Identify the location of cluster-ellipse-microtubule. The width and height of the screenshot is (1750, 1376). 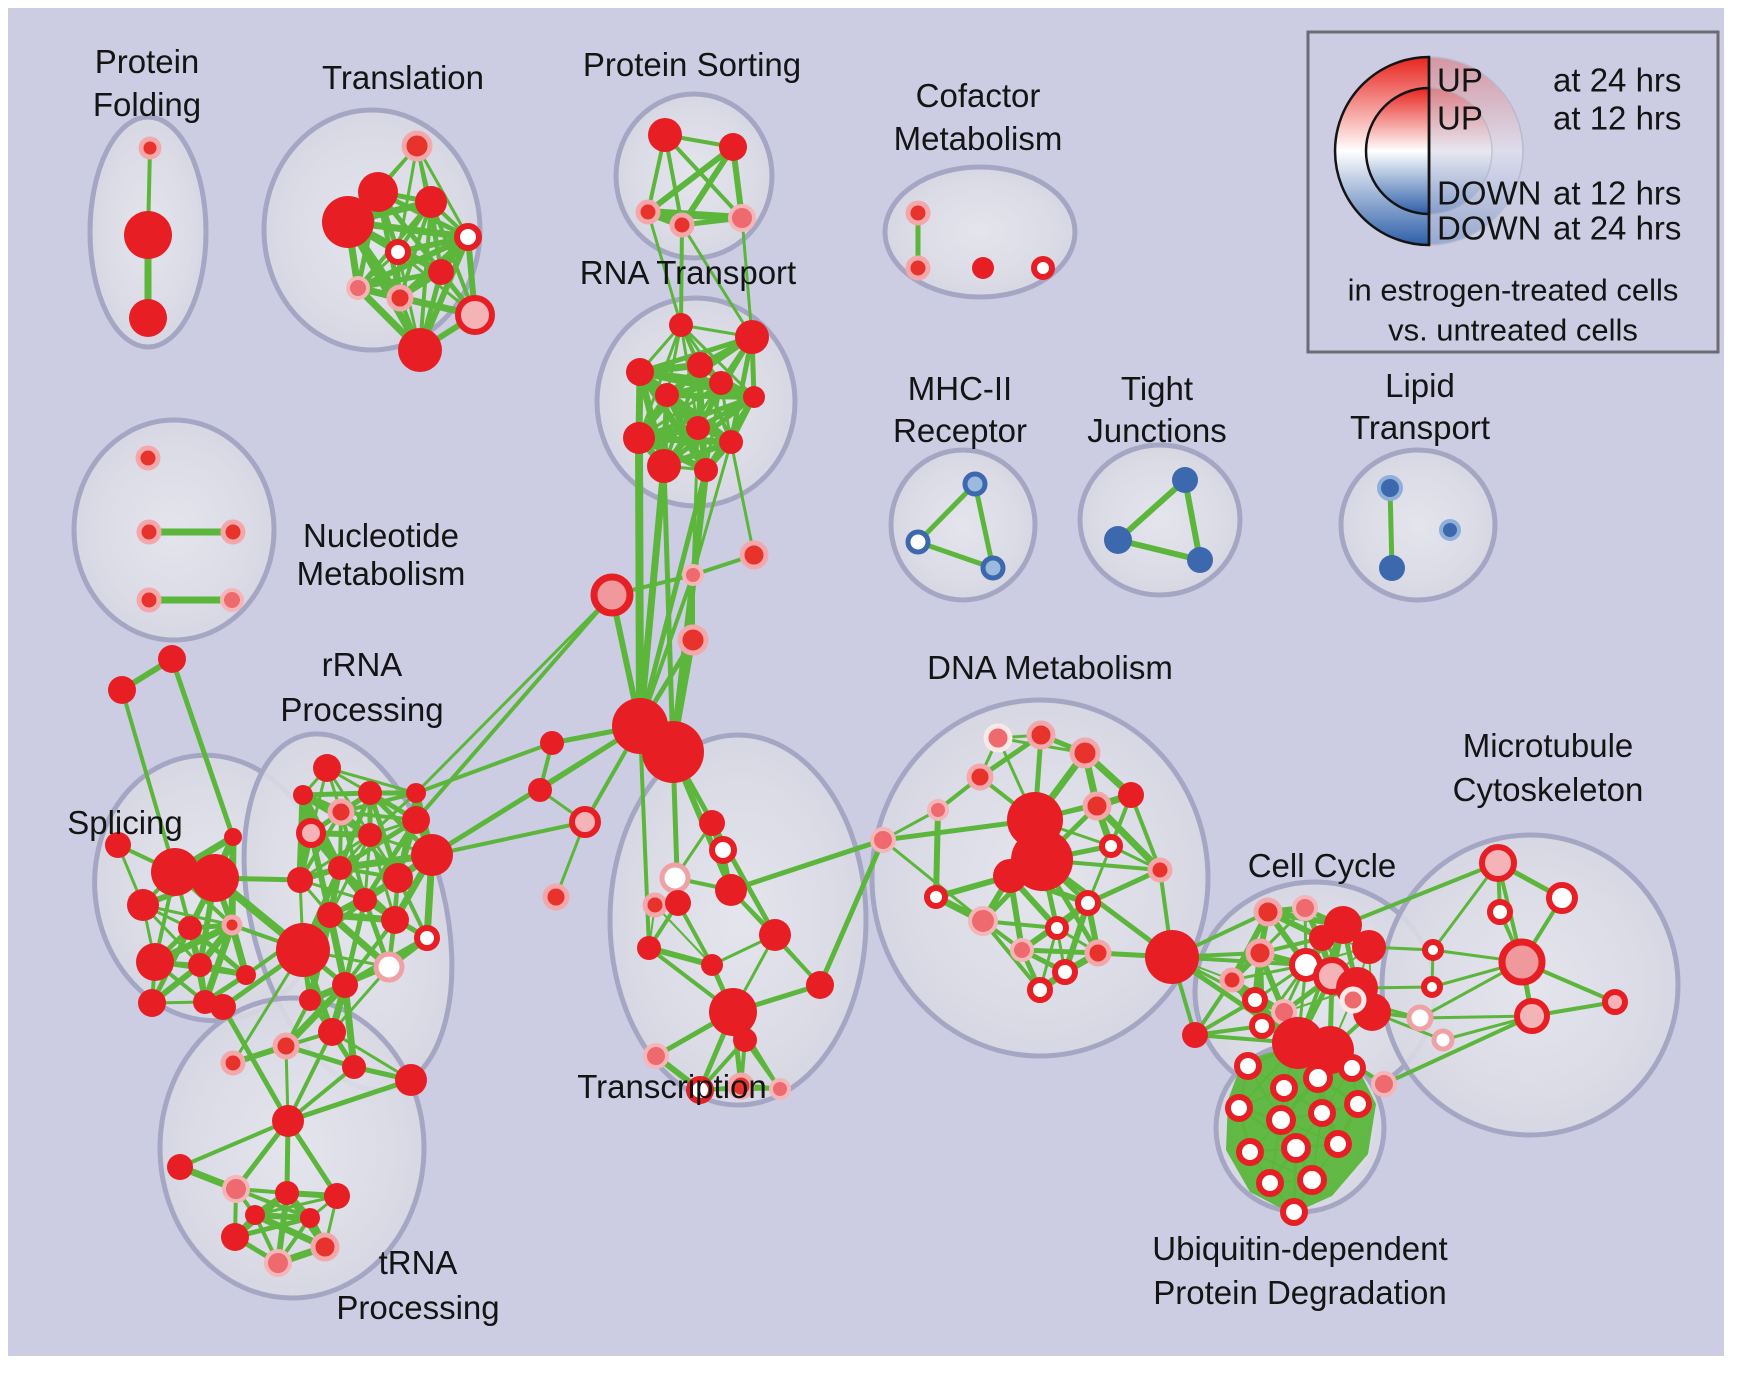
(1530, 985).